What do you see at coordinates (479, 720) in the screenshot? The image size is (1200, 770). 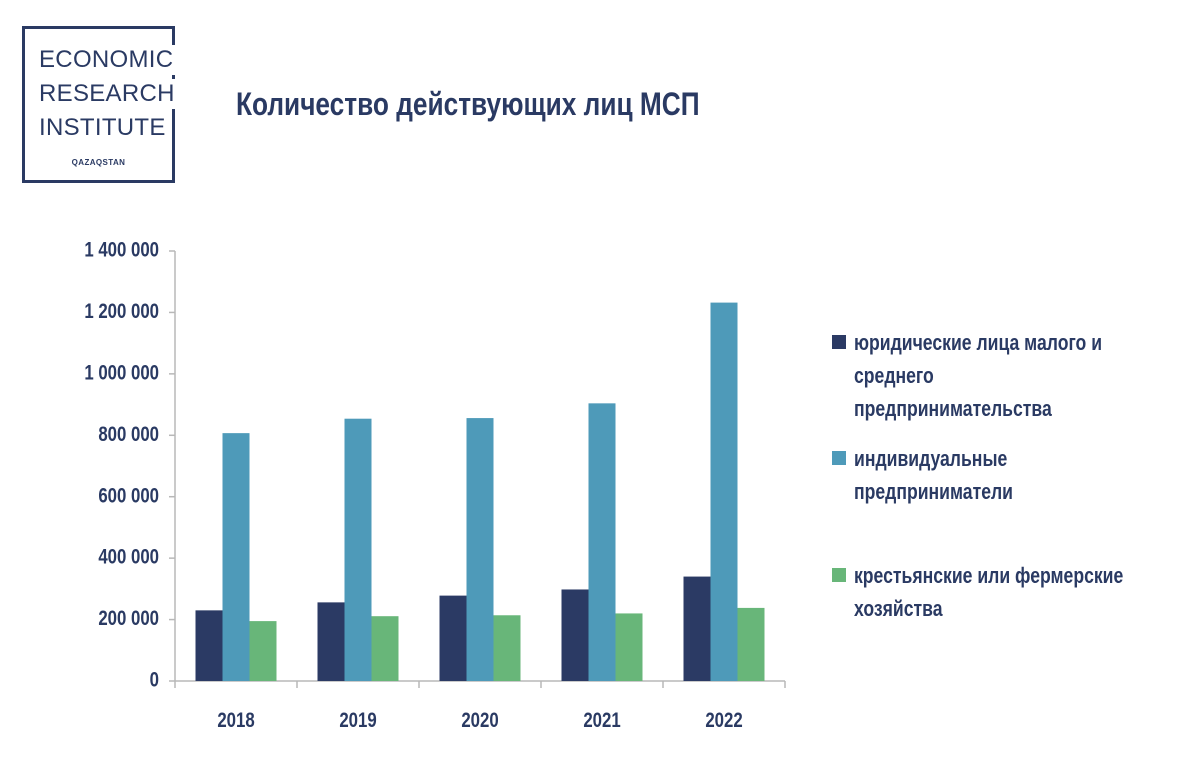 I see `x-tick-label: 2020` at bounding box center [479, 720].